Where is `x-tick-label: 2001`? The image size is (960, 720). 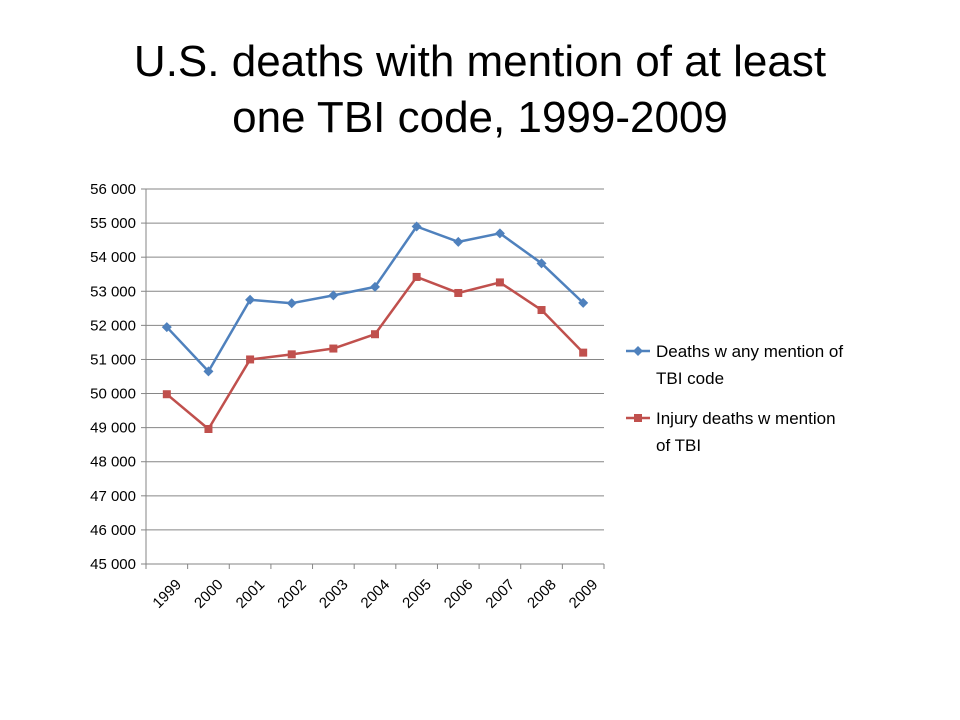
x-tick-label: 2001 is located at coordinates (251, 594).